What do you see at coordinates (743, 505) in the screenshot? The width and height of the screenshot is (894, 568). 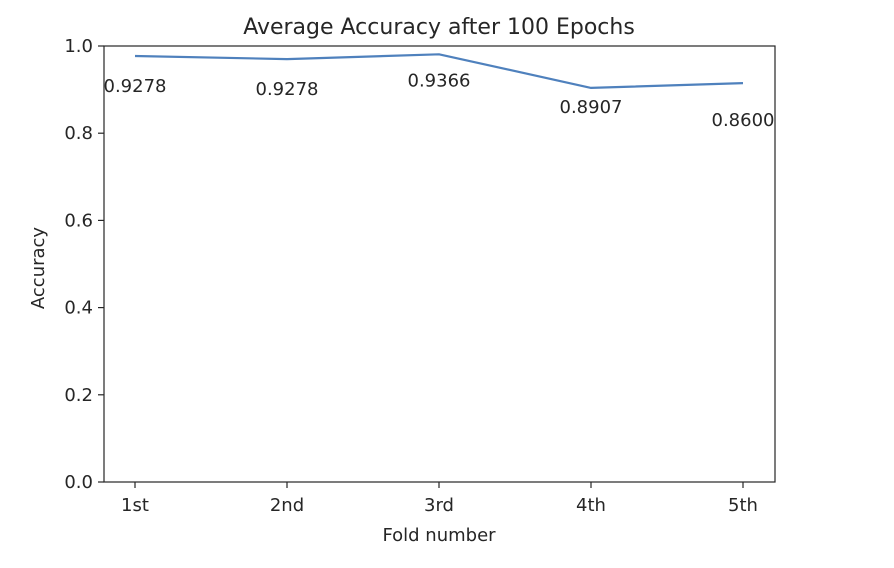 I see `x-tick-label: 5th` at bounding box center [743, 505].